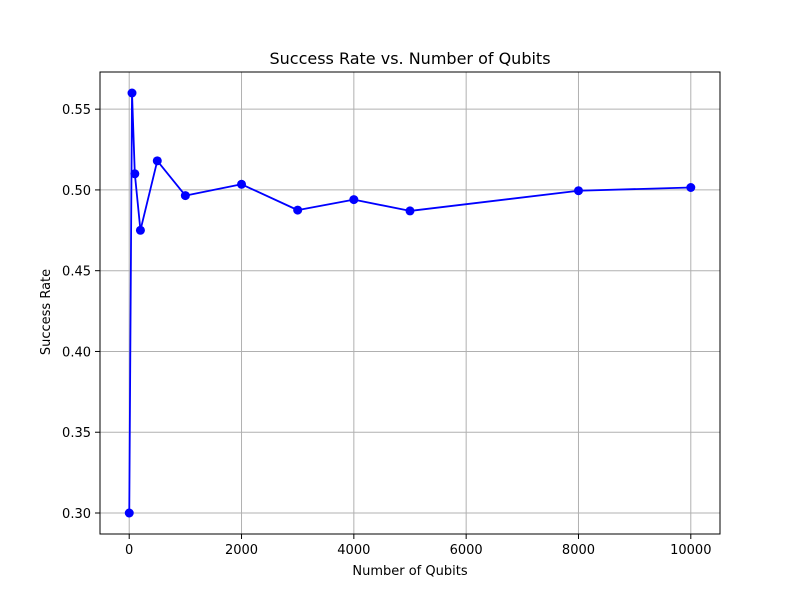 The height and width of the screenshot is (604, 800). What do you see at coordinates (409, 571) in the screenshot?
I see `x-axis-label: Number of Qubits` at bounding box center [409, 571].